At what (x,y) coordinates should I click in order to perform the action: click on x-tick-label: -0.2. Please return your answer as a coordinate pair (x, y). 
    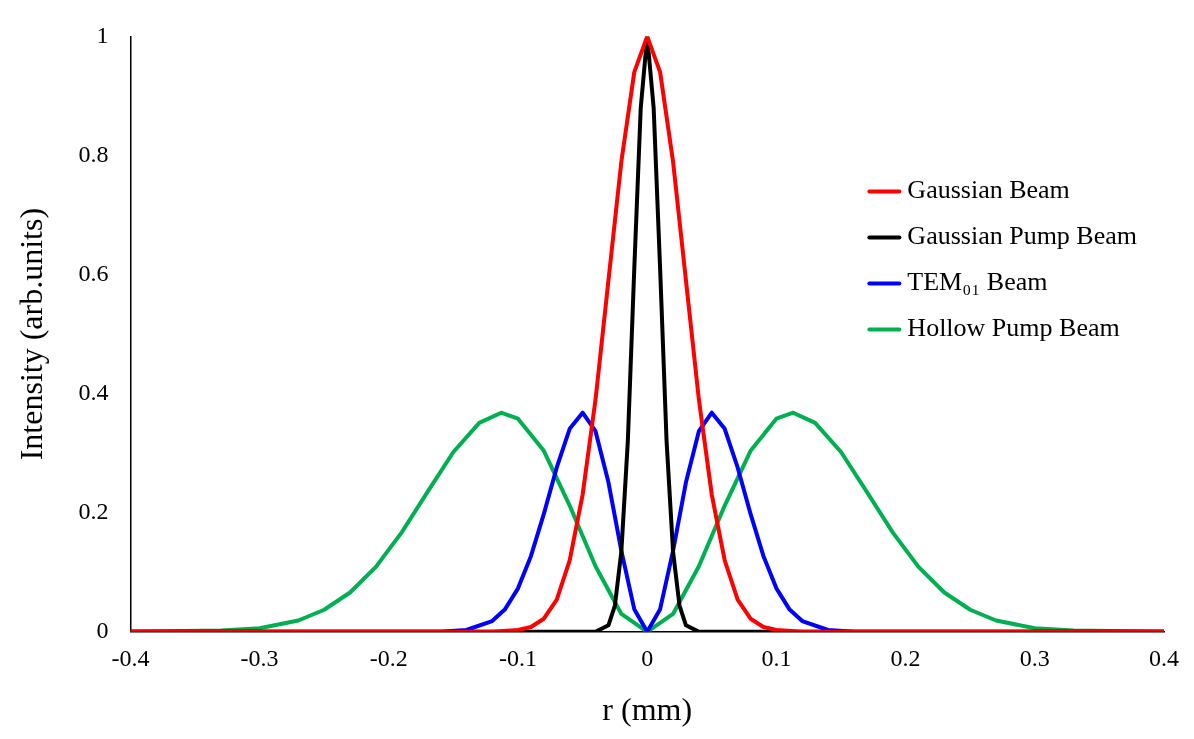
    Looking at the image, I should click on (388, 658).